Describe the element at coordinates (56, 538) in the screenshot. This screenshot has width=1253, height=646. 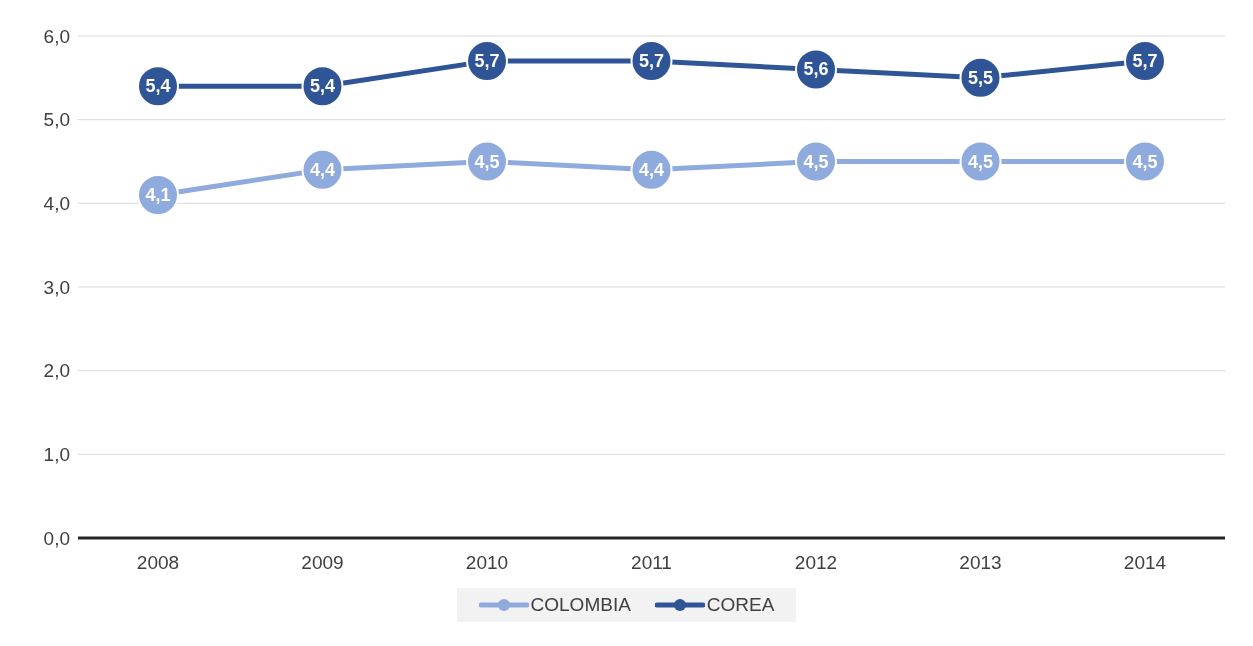
I see `y-tick-label: 0,0` at that location.